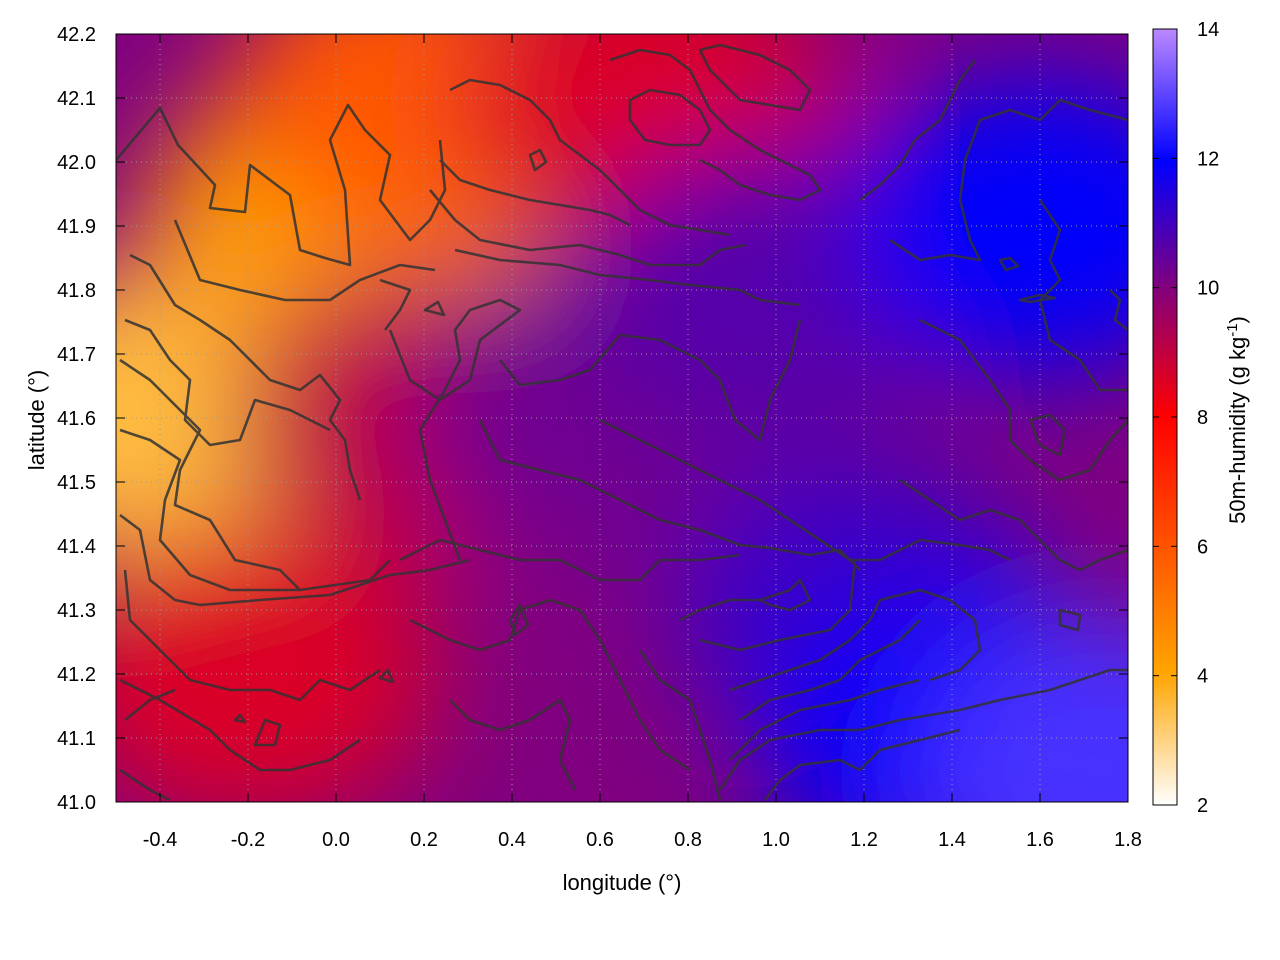  What do you see at coordinates (424, 840) in the screenshot?
I see `x-tick-label: 0.2` at bounding box center [424, 840].